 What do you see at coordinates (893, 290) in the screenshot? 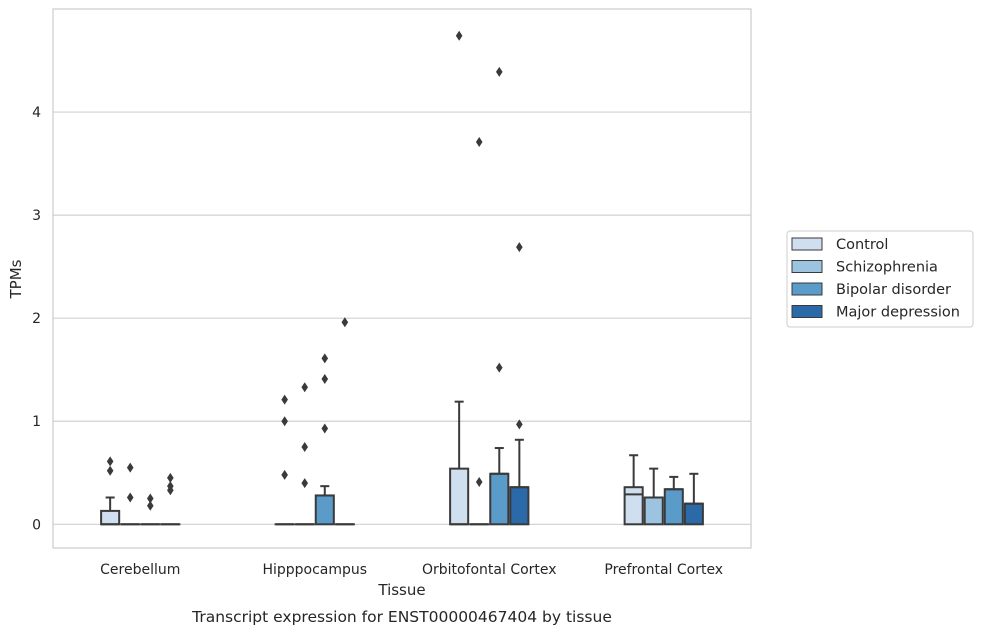
I see `legend-label: Bipolar disorder` at bounding box center [893, 290].